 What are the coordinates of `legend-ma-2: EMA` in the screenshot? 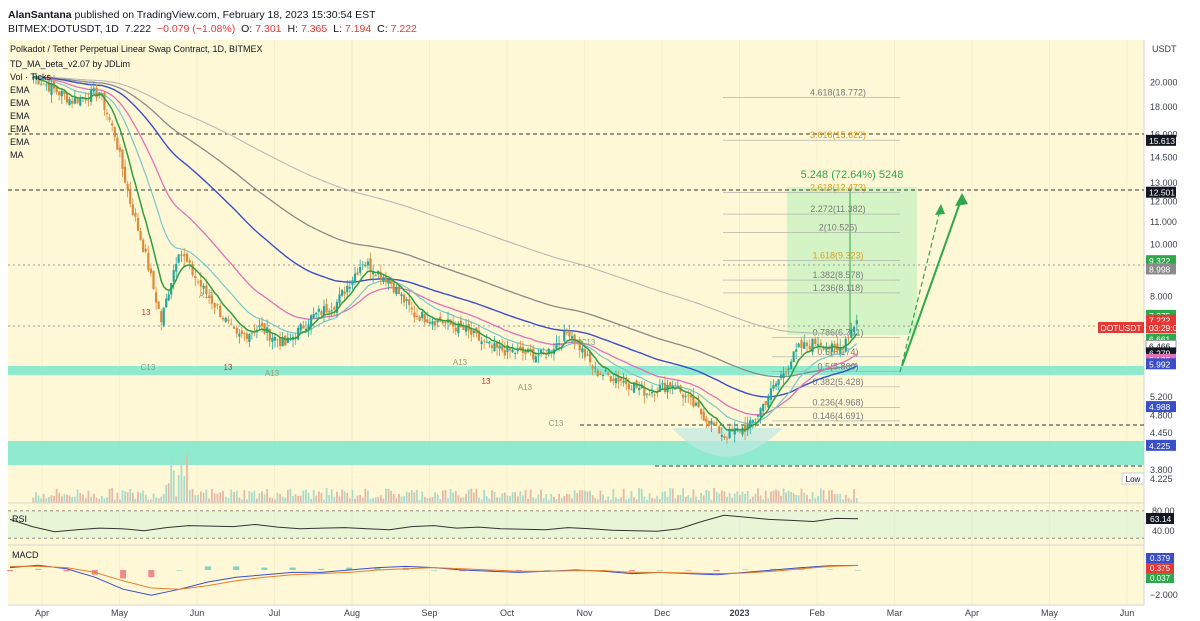 It's located at (20, 103).